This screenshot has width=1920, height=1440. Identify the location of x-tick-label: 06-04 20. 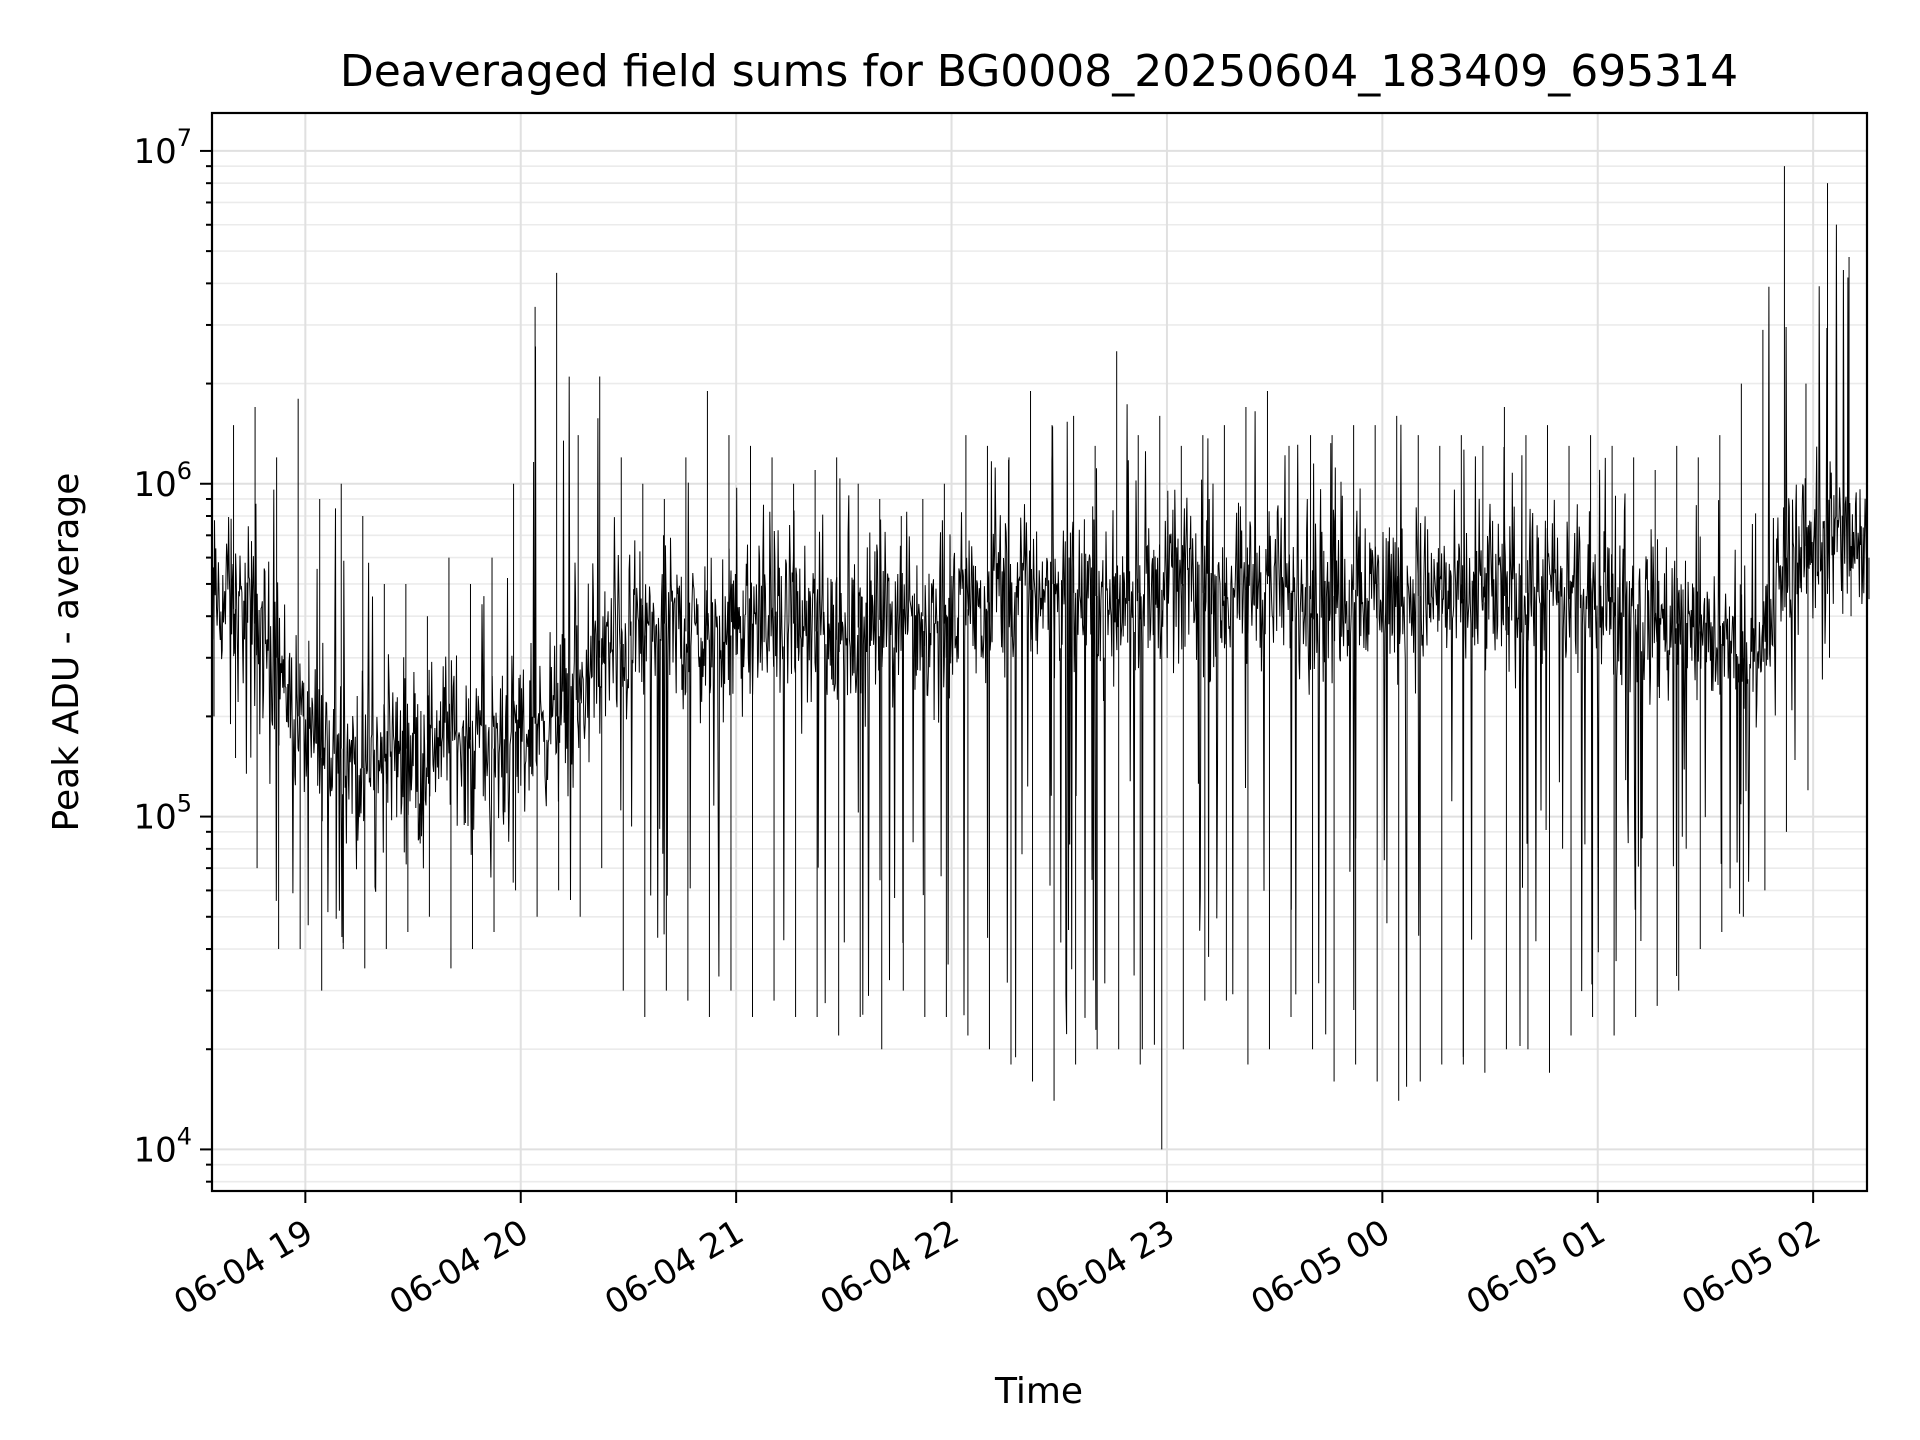
(459, 1267).